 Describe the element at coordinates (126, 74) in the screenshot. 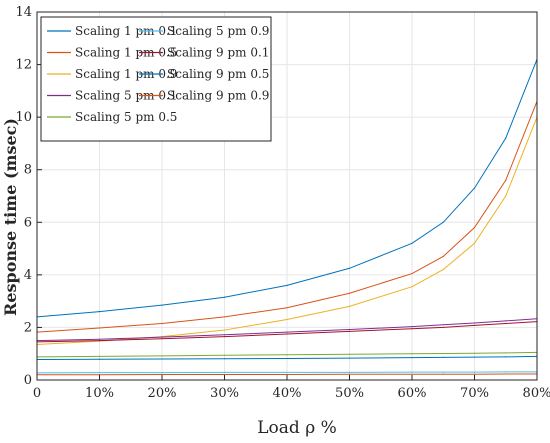

I see `legend-label: Scaling 1 pm 0.9` at that location.